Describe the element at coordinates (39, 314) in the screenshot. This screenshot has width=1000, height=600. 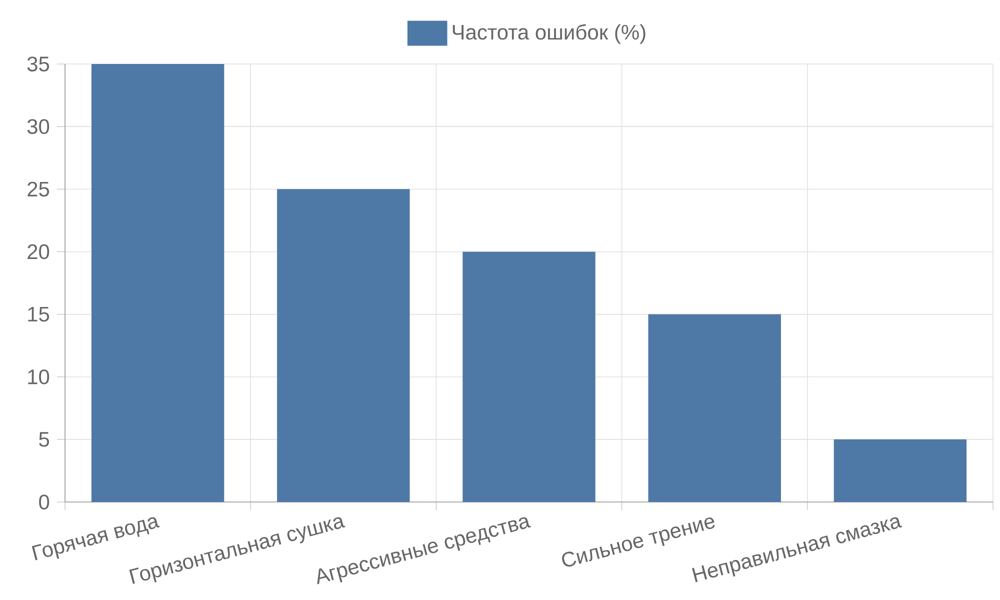
I see `y-tick-label: 15` at that location.